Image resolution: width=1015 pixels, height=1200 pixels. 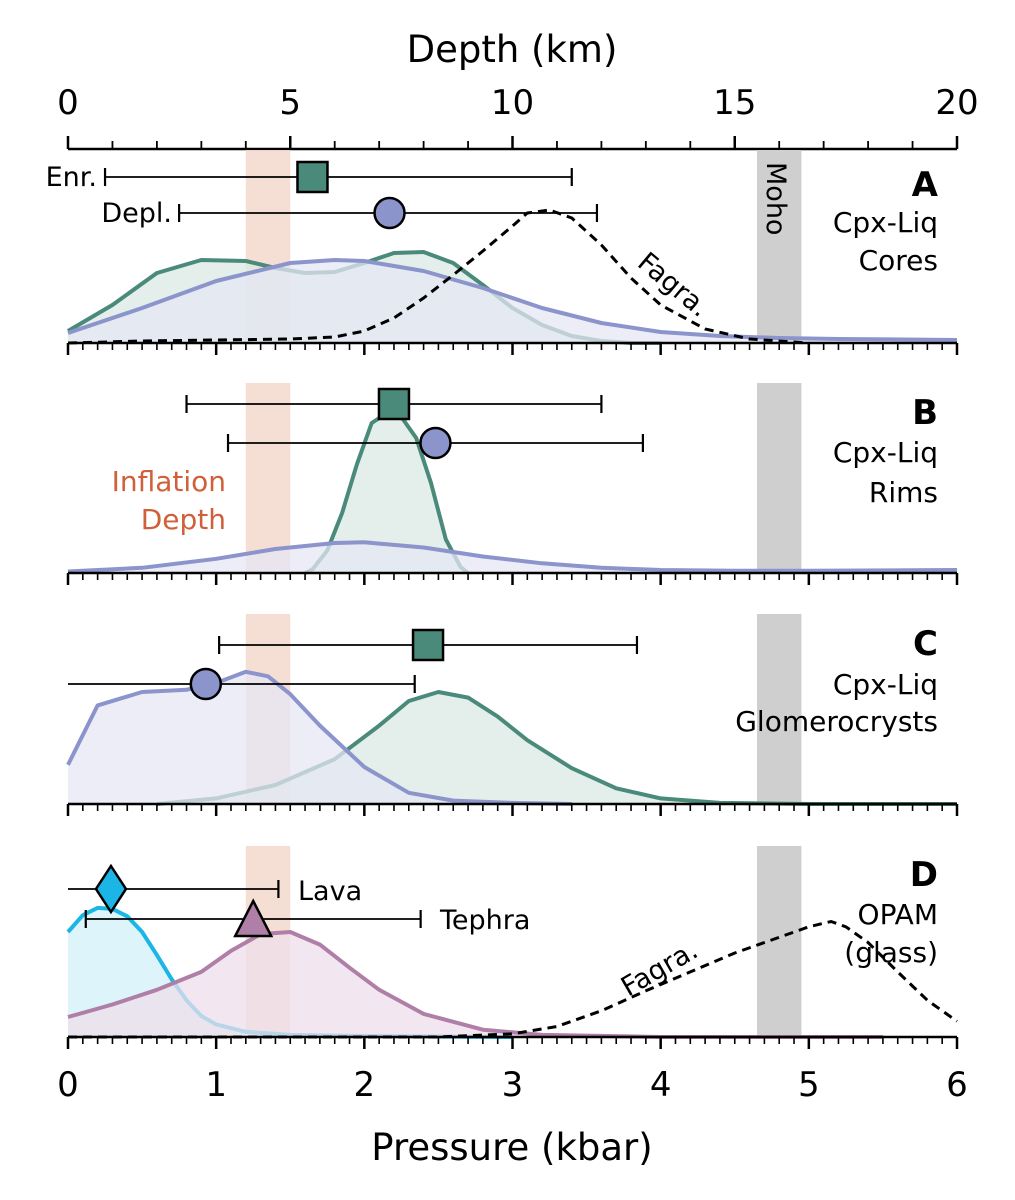 I want to click on panel-B-text: B Cpx-Liq Rims Inflation Depth, so click(x=525, y=464).